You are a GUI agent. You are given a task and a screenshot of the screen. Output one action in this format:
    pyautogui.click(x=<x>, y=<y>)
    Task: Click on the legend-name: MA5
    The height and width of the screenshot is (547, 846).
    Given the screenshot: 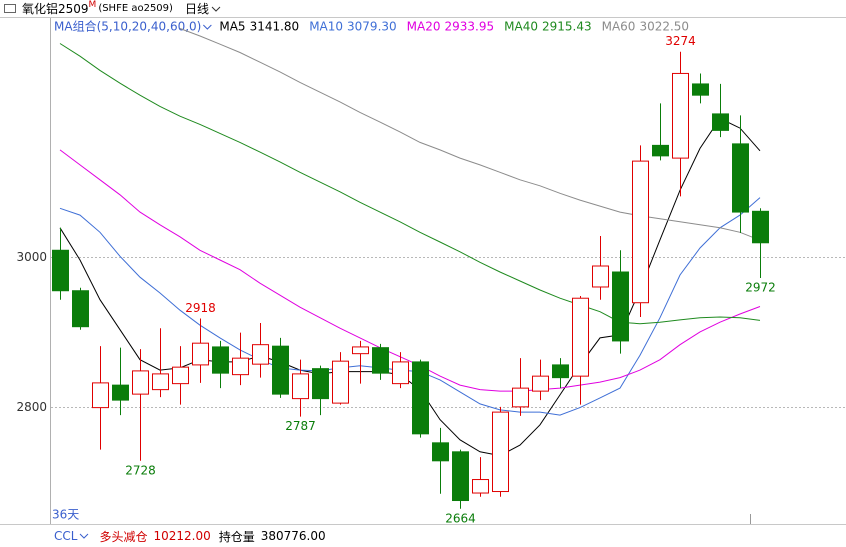 What is the action you would take?
    pyautogui.click(x=232, y=27)
    